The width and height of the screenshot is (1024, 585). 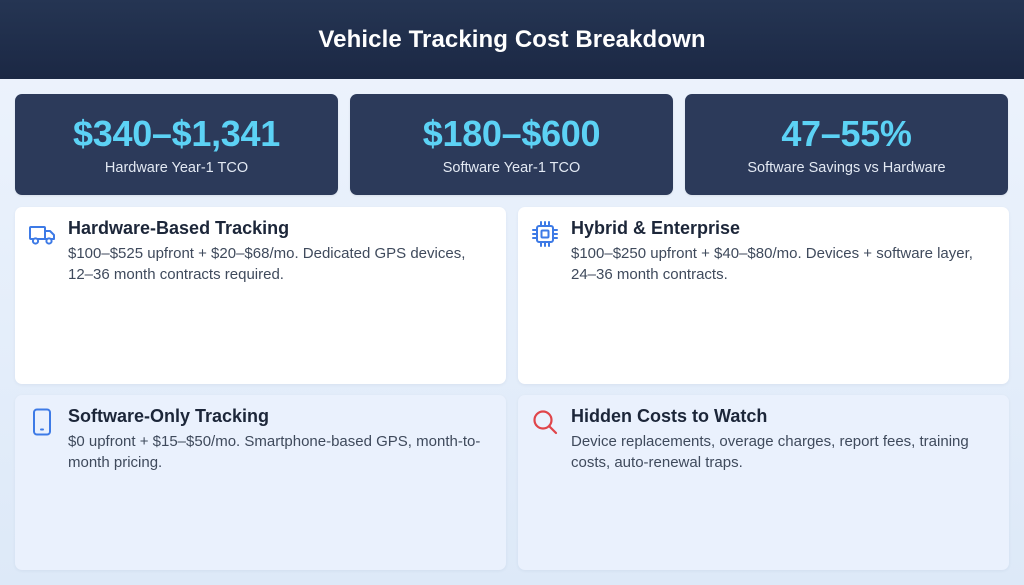 What do you see at coordinates (846, 133) in the screenshot?
I see `stat-value: 47–55%` at bounding box center [846, 133].